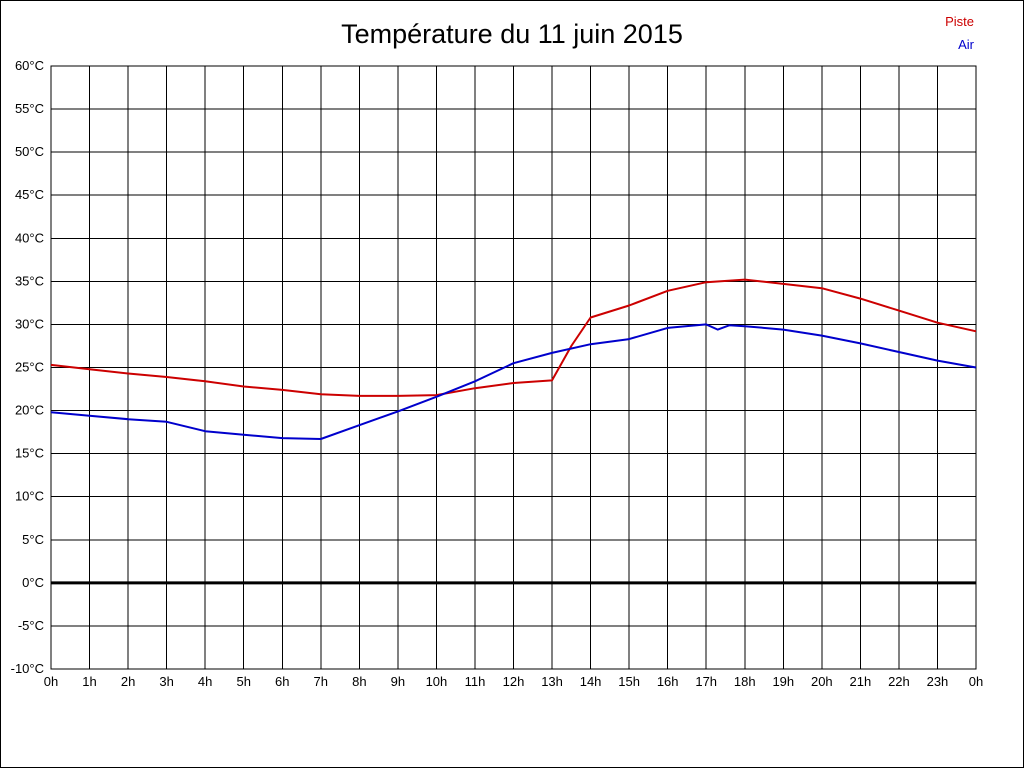 This screenshot has height=768, width=1024. What do you see at coordinates (398, 681) in the screenshot?
I see `x-tick-label: 9h` at bounding box center [398, 681].